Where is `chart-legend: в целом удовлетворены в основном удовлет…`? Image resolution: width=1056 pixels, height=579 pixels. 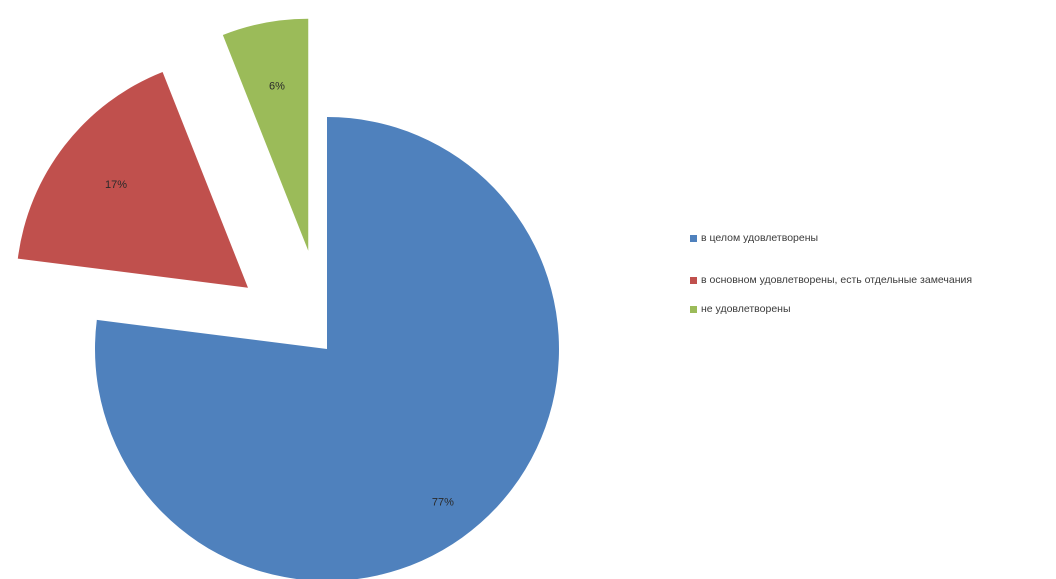 chart-legend: в целом удовлетворены в основном удовлет… is located at coordinates (873, 274).